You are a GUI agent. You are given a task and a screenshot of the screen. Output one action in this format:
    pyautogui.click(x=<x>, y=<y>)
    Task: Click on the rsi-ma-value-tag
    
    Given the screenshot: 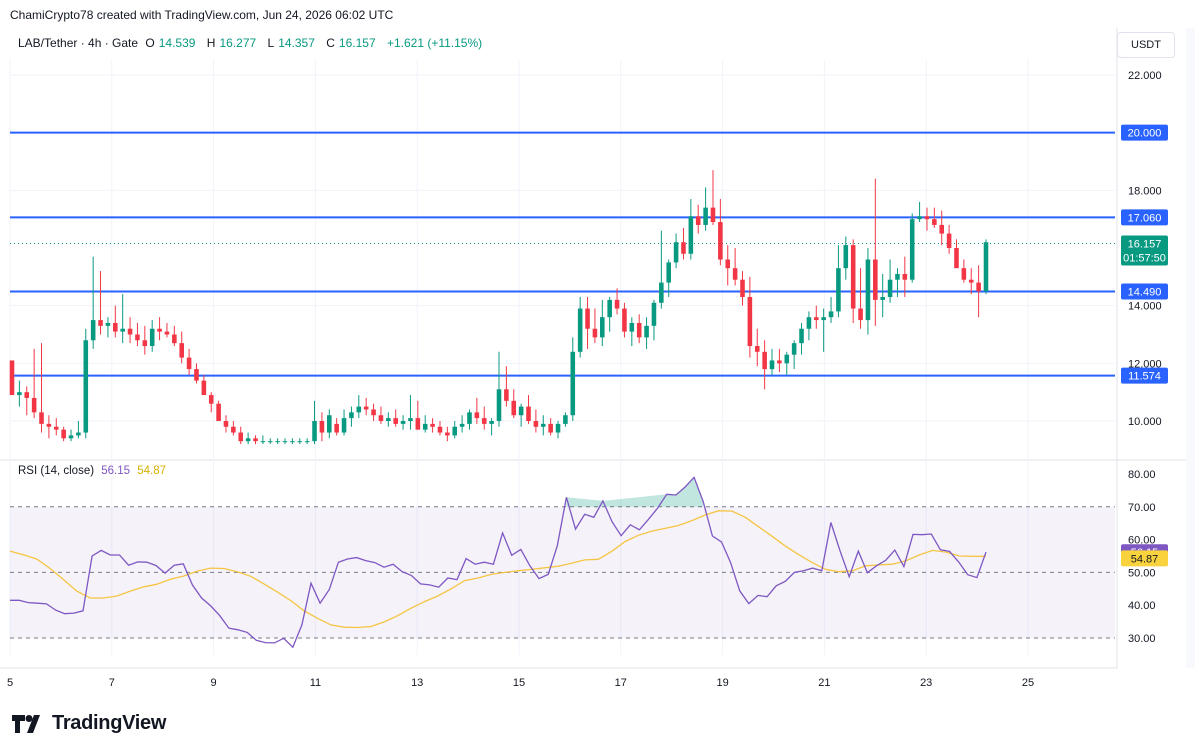 What is the action you would take?
    pyautogui.click(x=1144, y=558)
    